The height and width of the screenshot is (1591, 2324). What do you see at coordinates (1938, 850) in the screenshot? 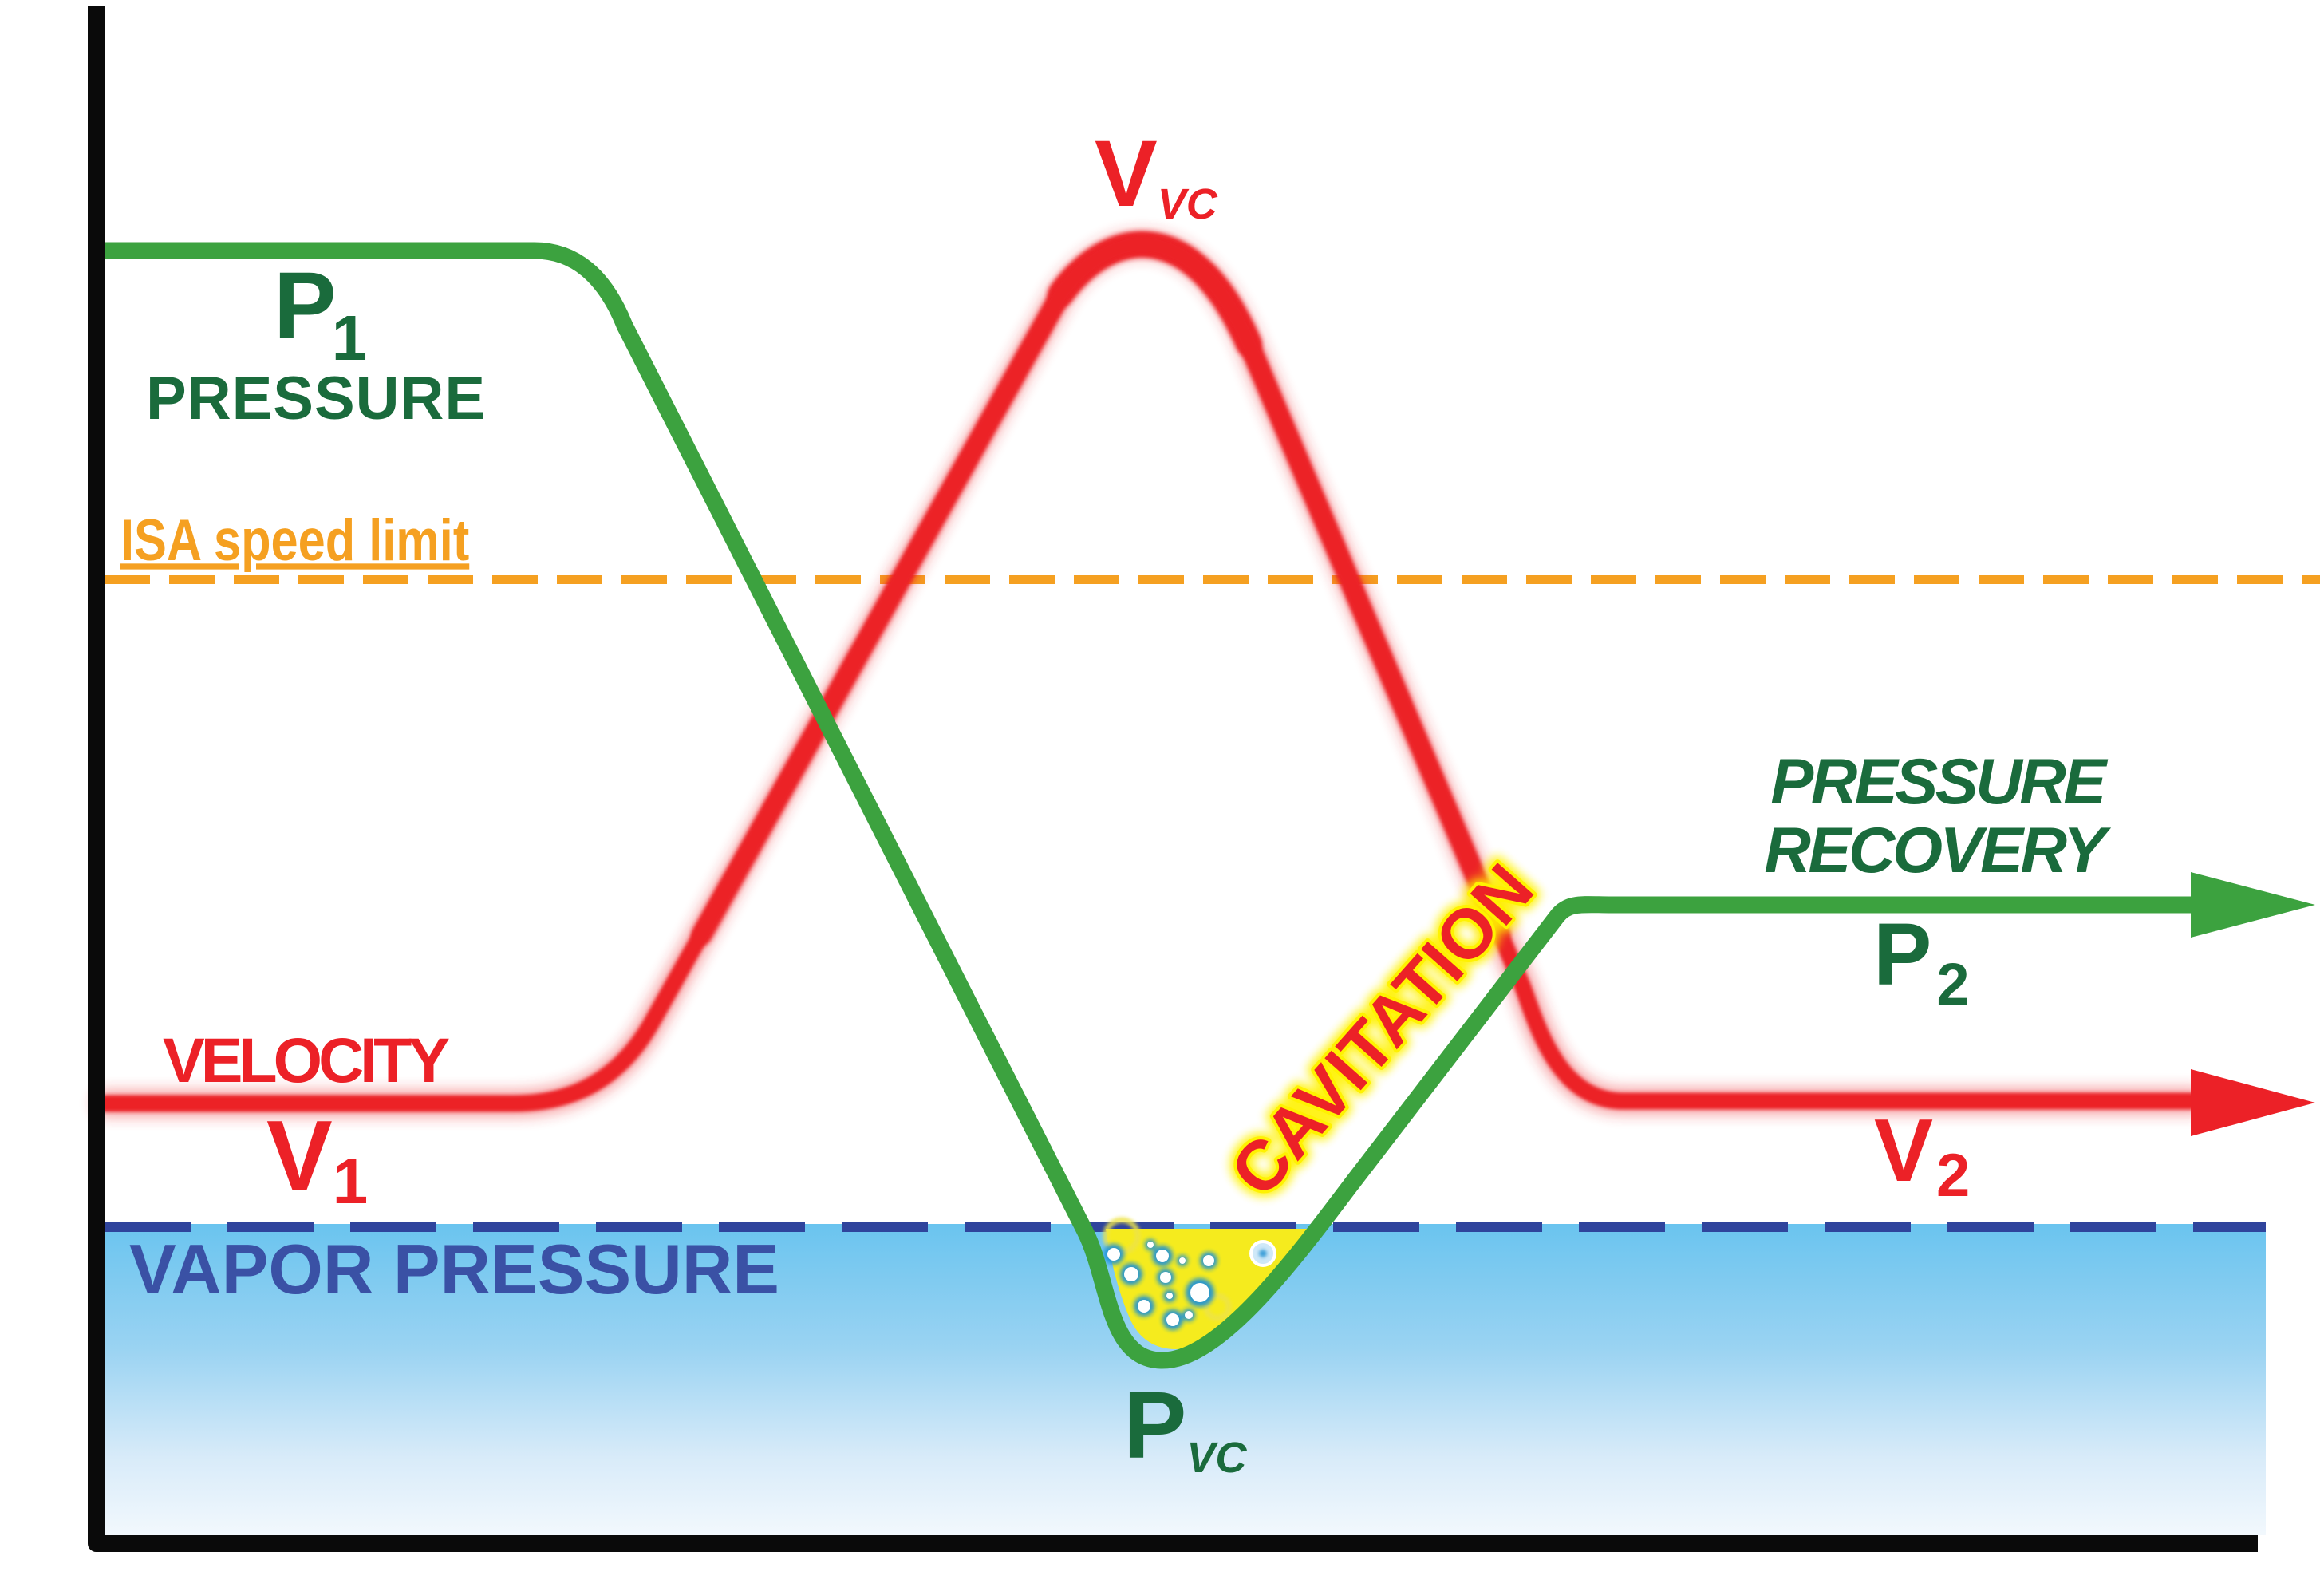
I see `svg-text: RECOVERY` at bounding box center [1938, 850].